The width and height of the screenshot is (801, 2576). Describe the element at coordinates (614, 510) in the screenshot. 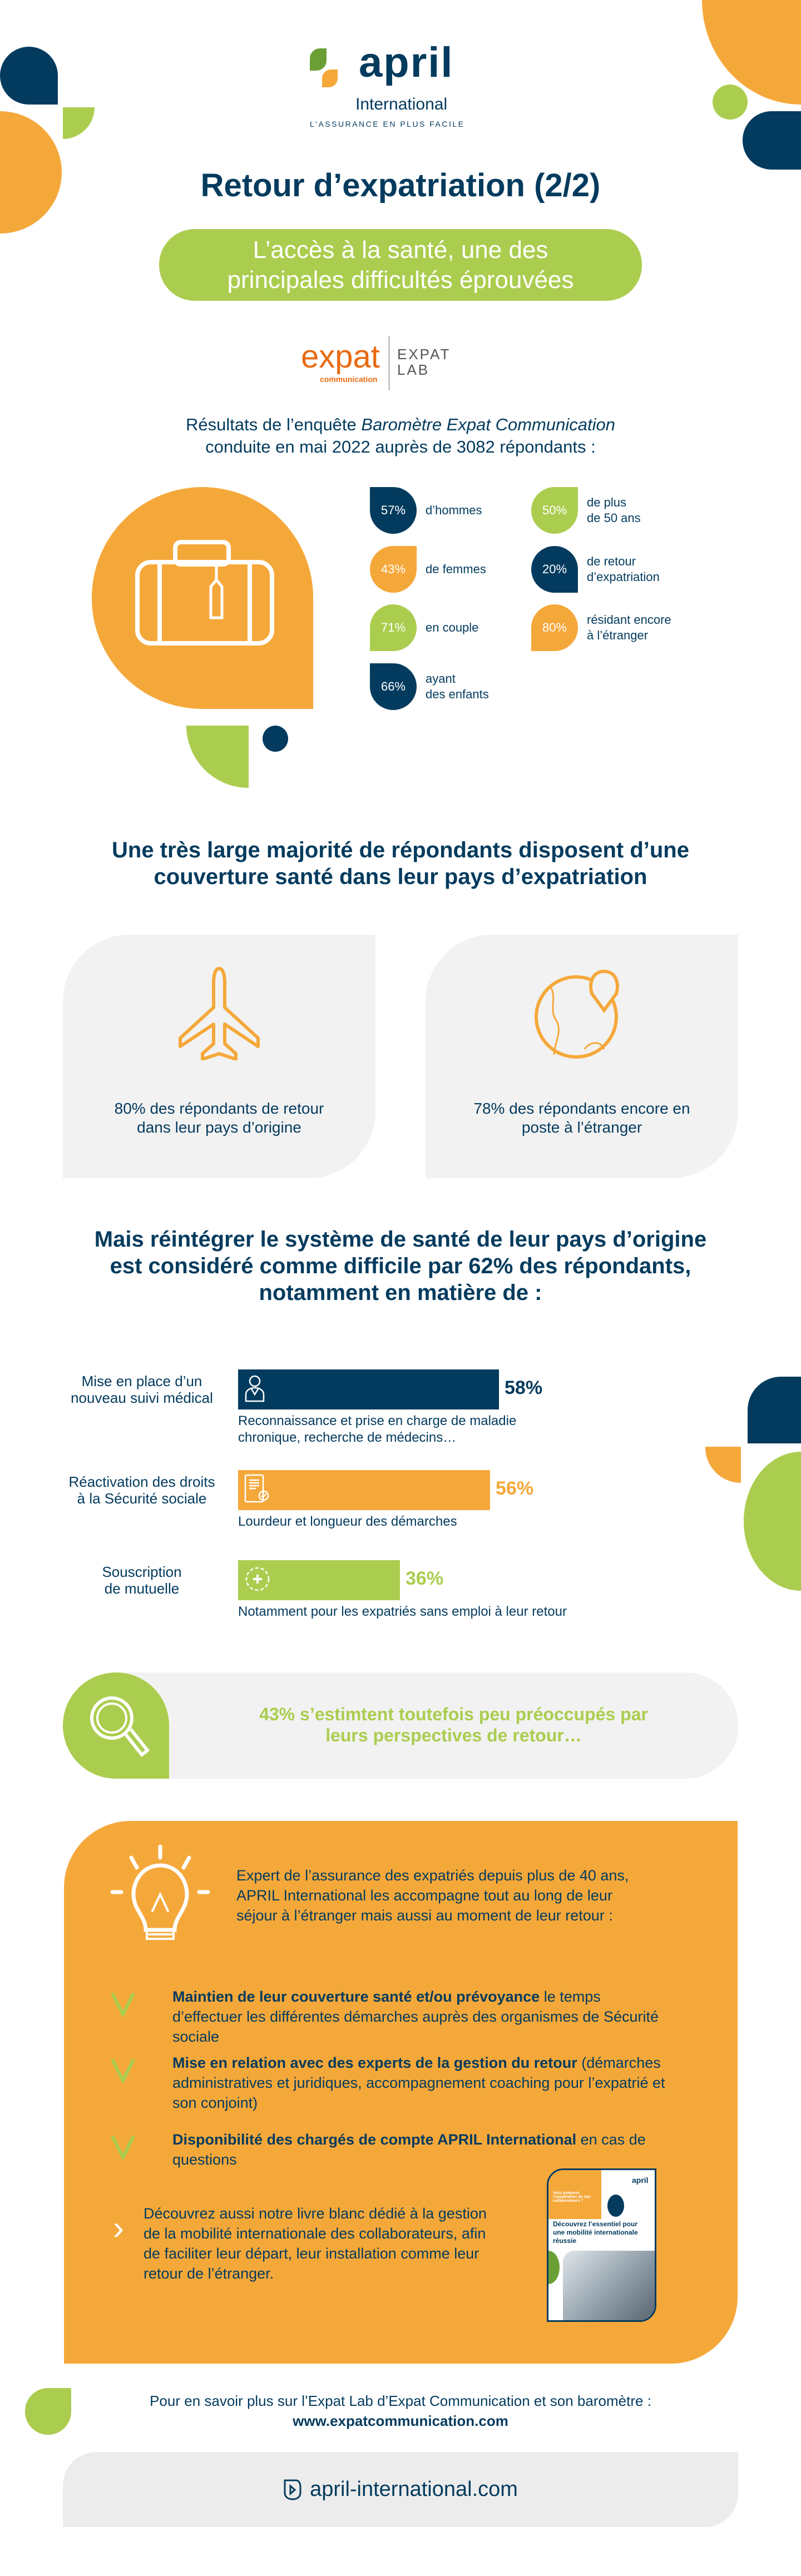

I see `stat-label: de plus de 50 ans` at that location.